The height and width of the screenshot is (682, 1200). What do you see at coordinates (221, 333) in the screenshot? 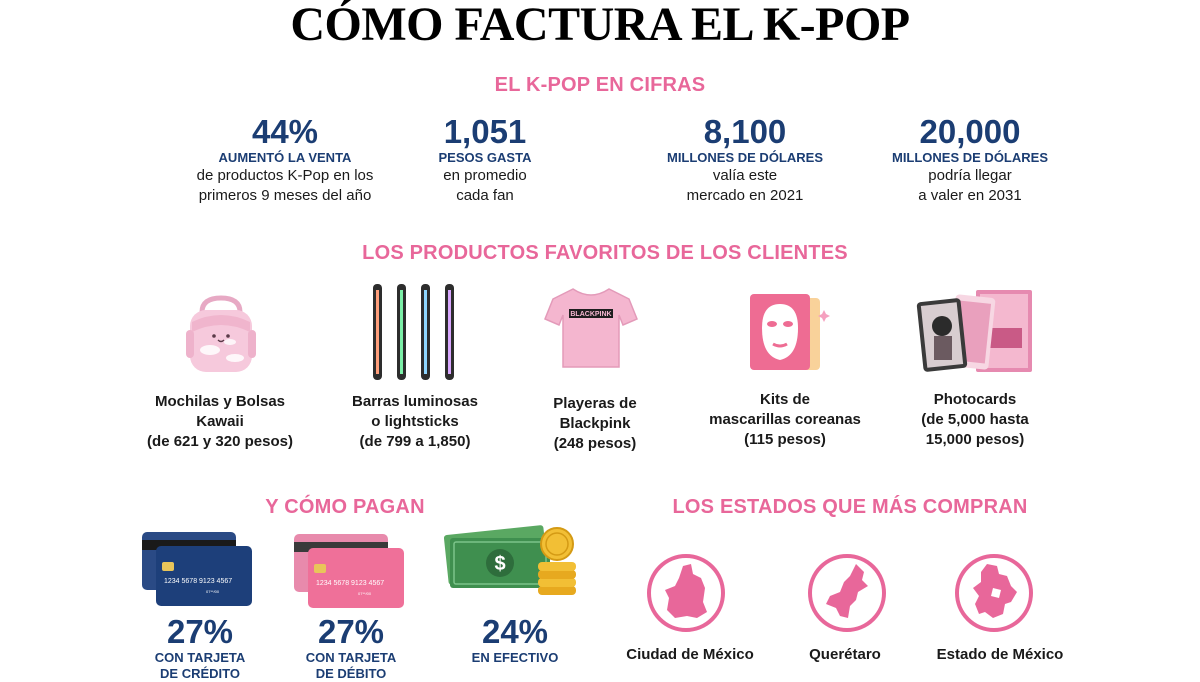
I see `backpack-icon` at bounding box center [221, 333].